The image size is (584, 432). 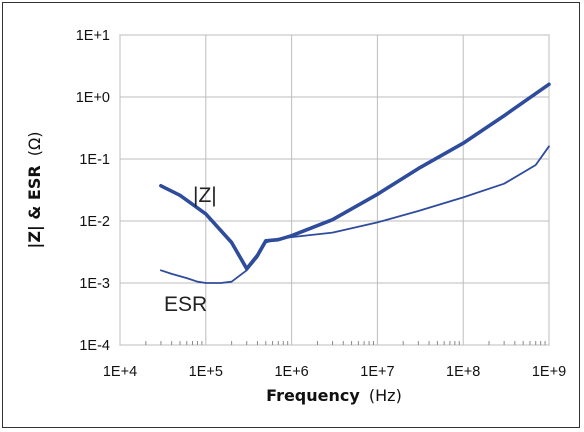 I want to click on y-axis-label-unit: (Ω), so click(x=34, y=144).